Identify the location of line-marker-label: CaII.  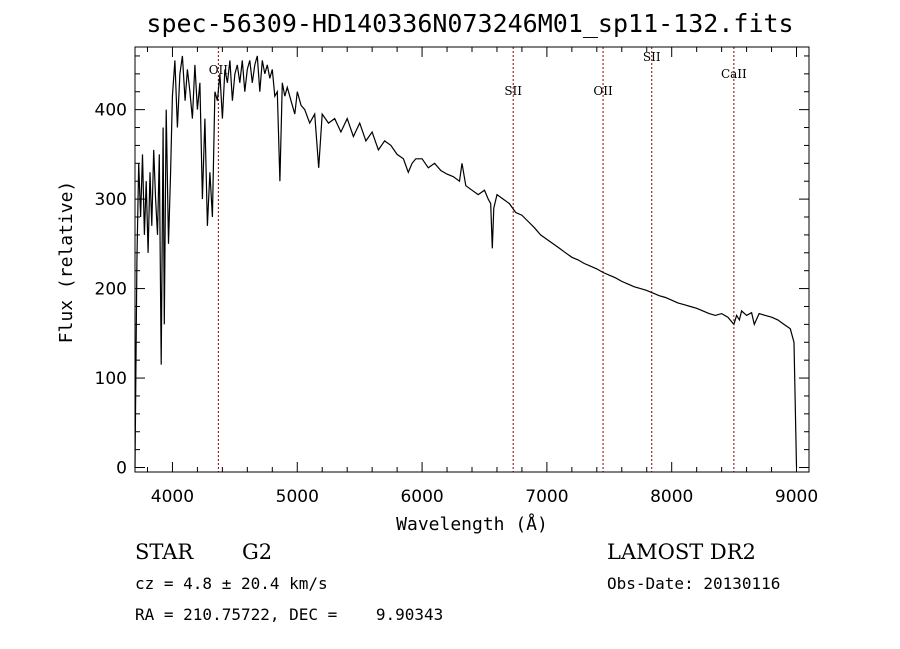
(734, 74).